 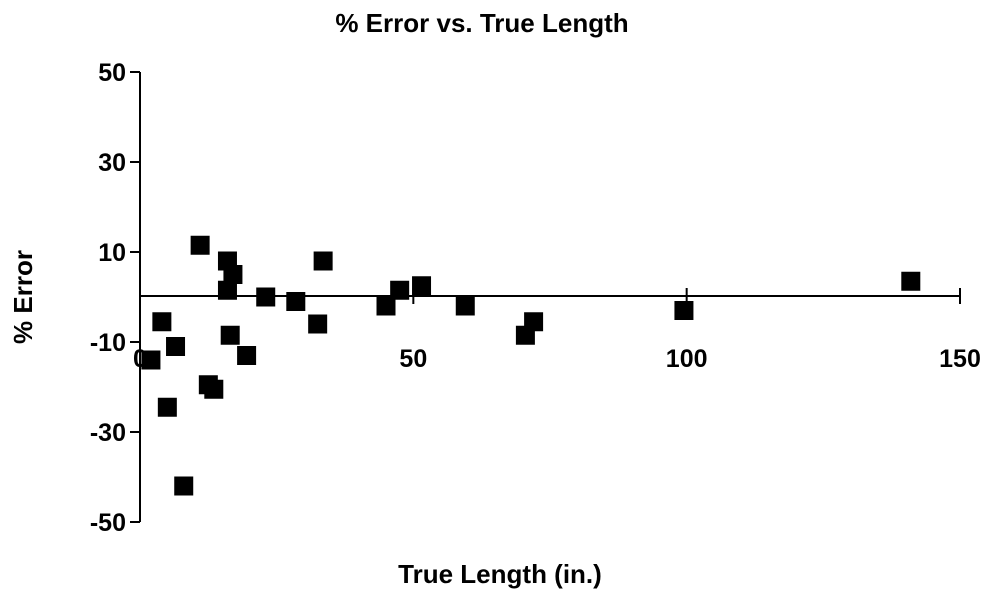 What do you see at coordinates (108, 343) in the screenshot?
I see `y-tick-label: -10` at bounding box center [108, 343].